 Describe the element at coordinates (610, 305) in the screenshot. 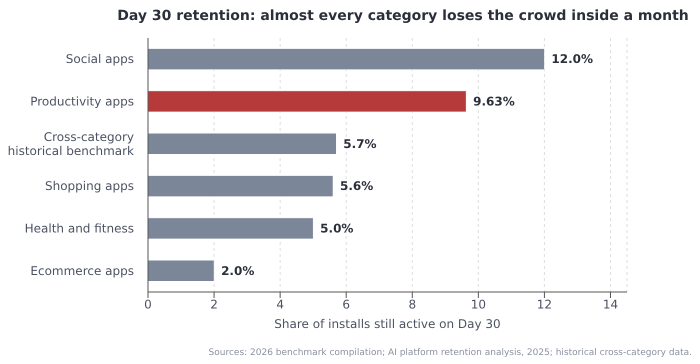

I see `x-tick-label: 14` at that location.